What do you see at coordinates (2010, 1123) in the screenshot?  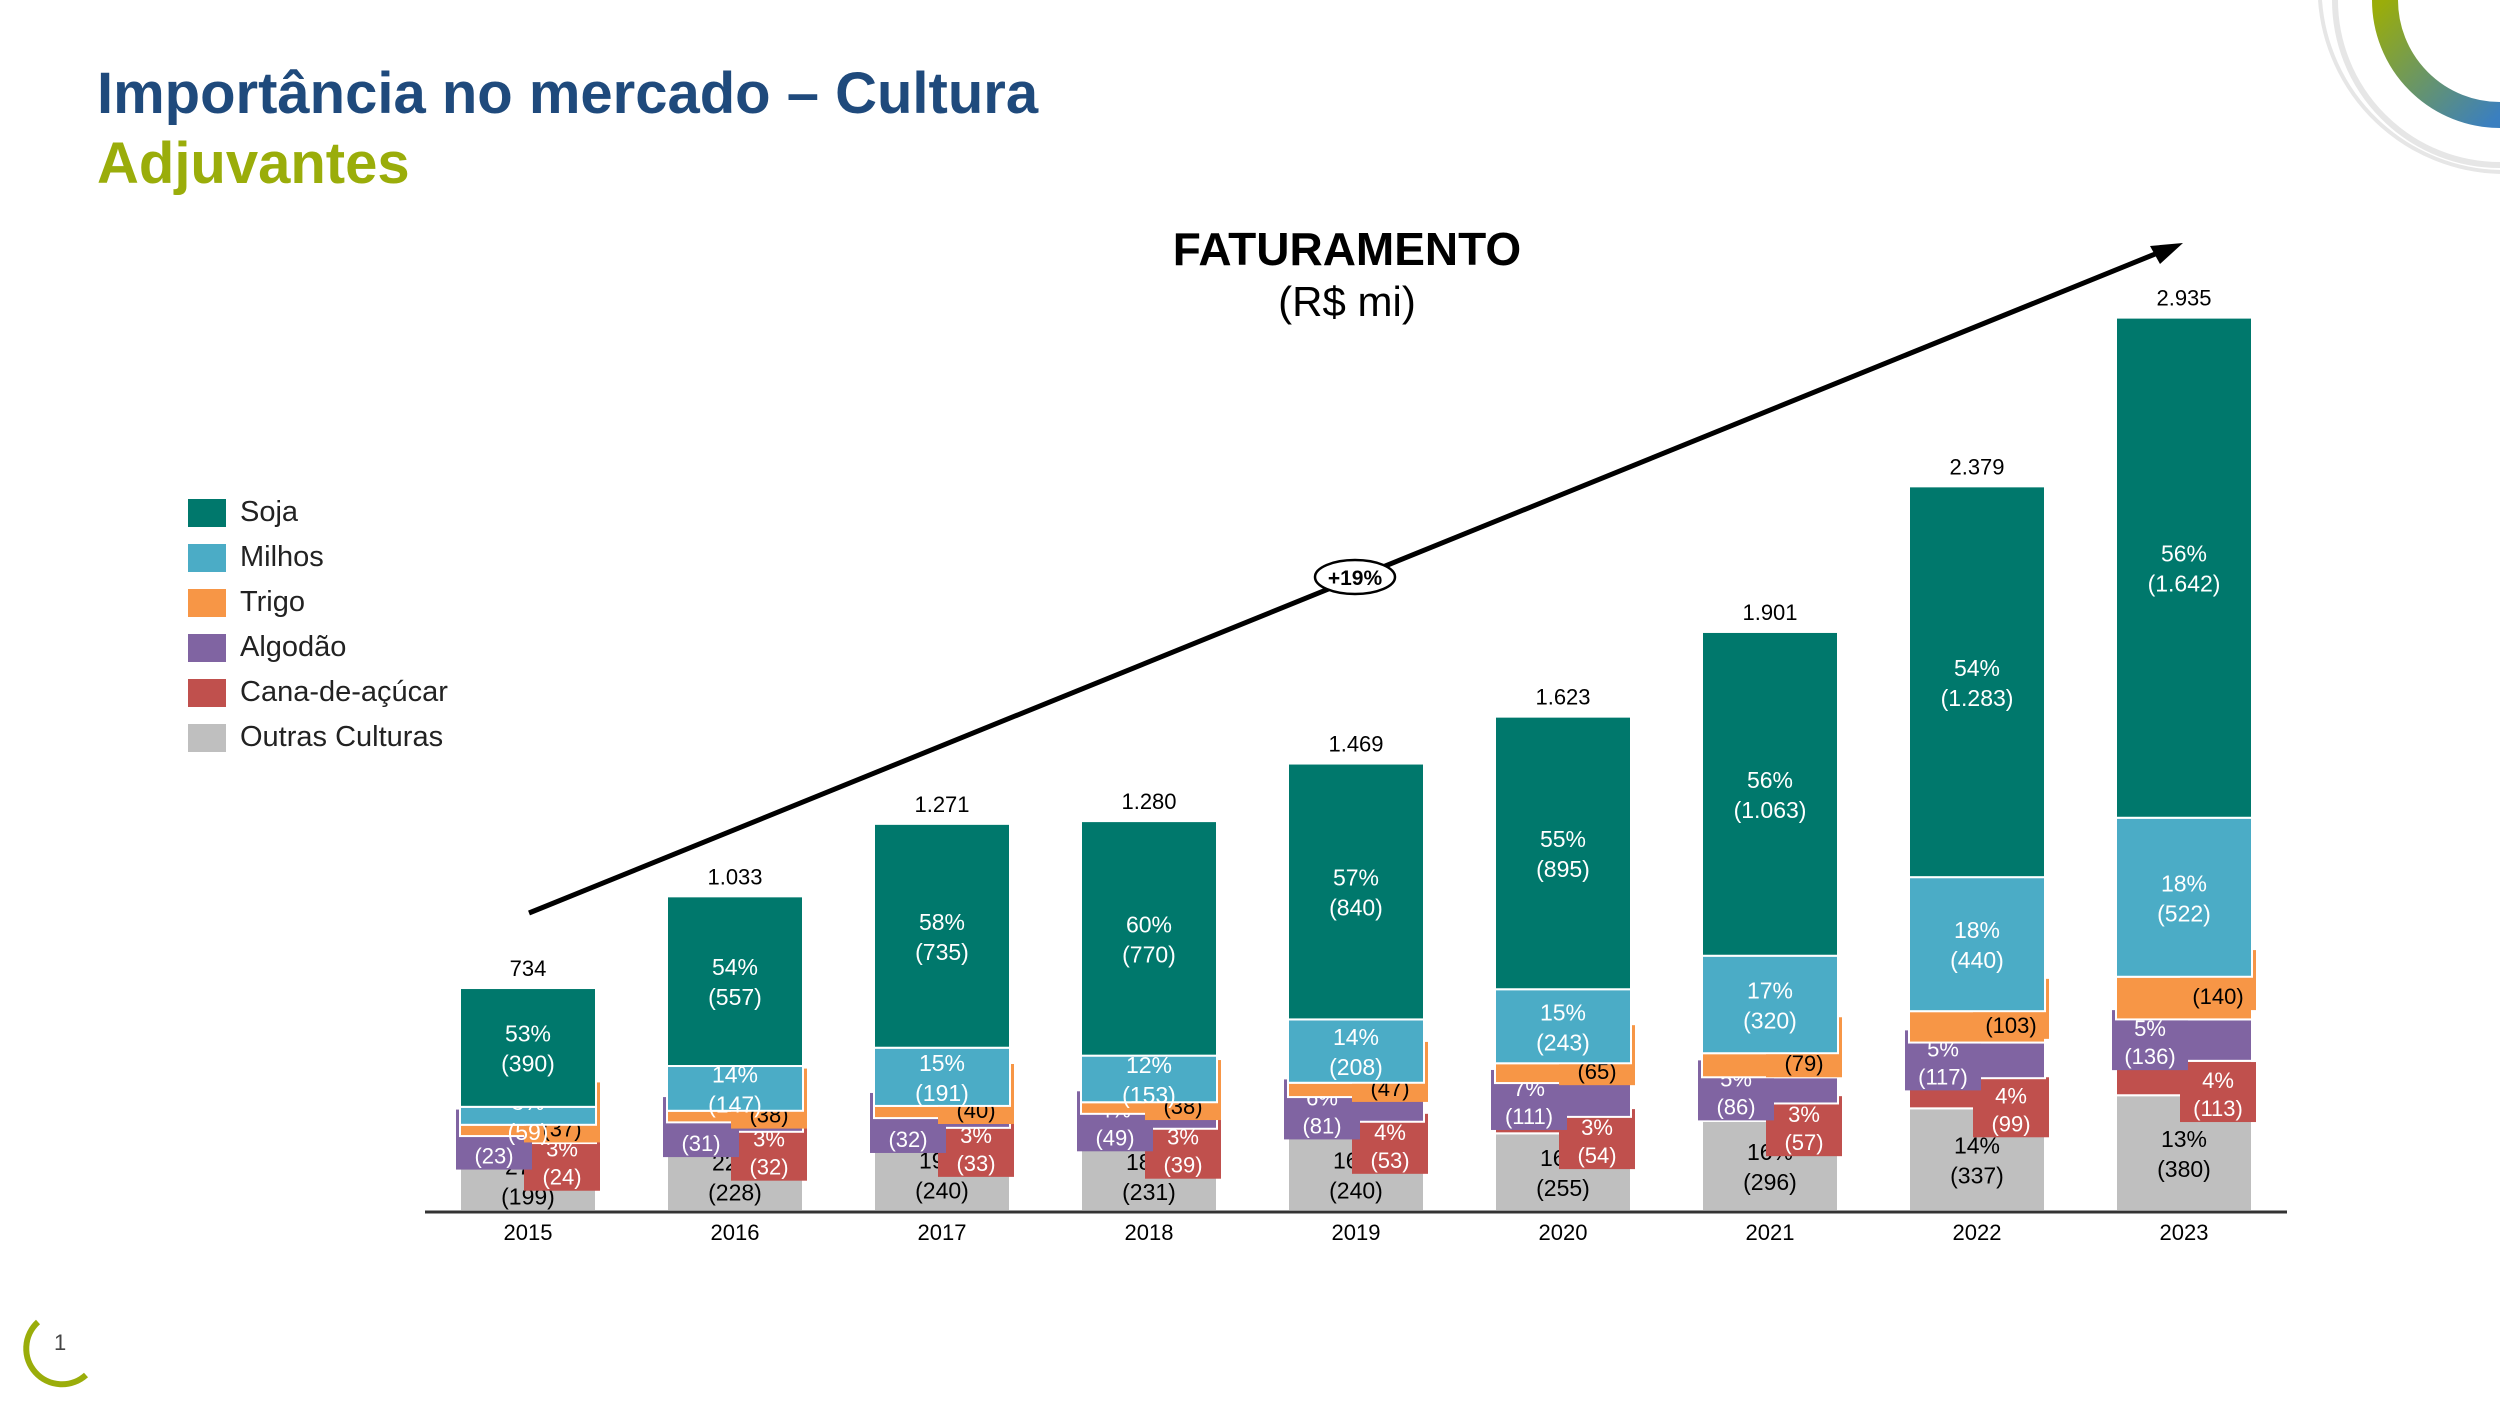 I see `data-label-value: (99)` at bounding box center [2010, 1123].